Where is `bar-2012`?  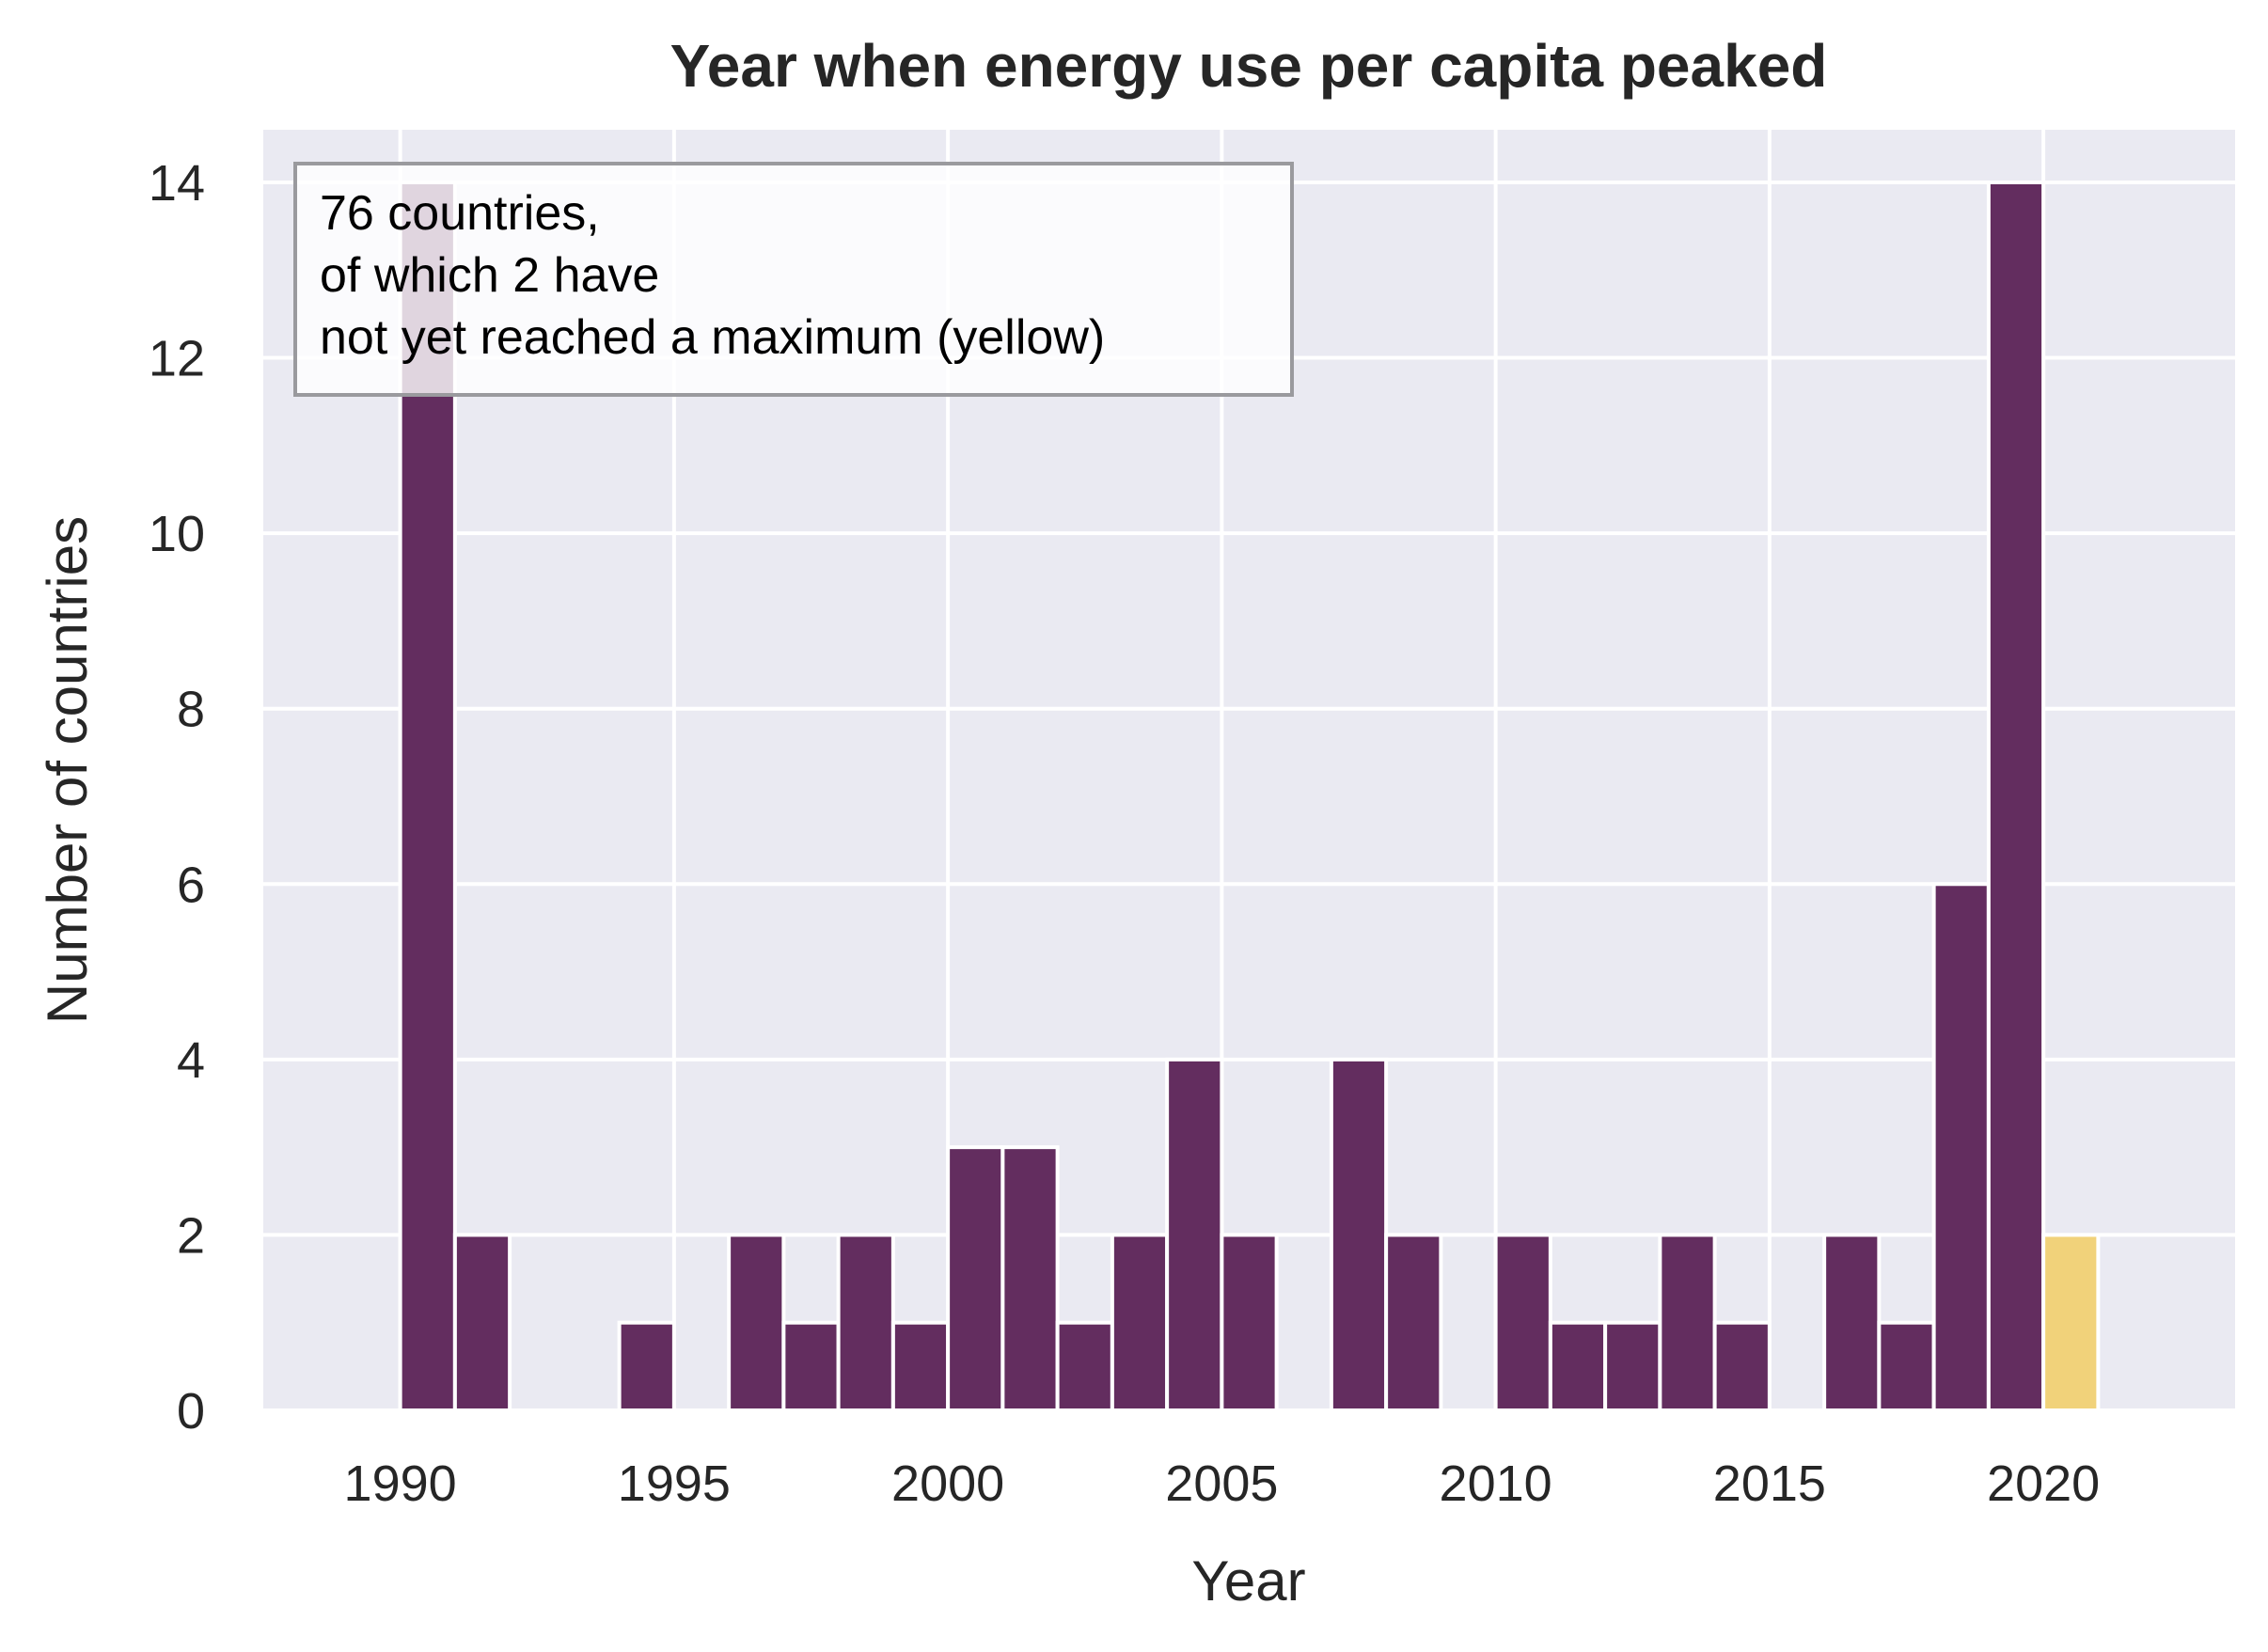 bar-2012 is located at coordinates (1633, 1366).